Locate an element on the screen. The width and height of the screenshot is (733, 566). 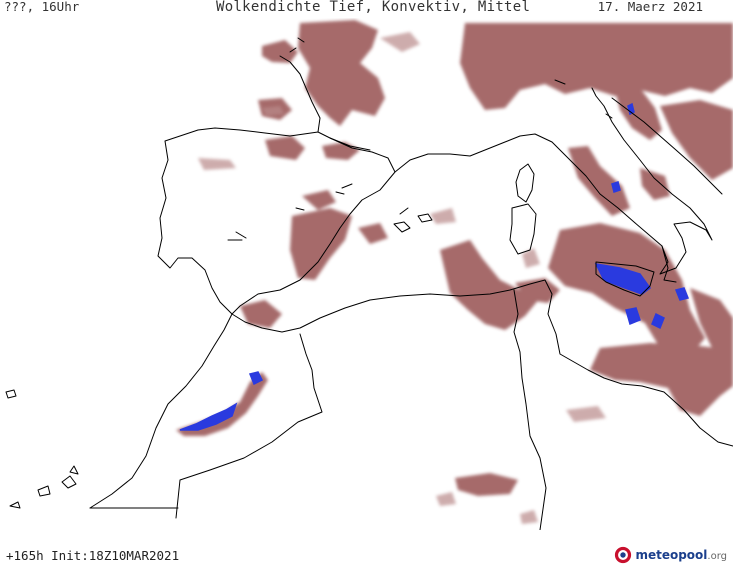
adriatic-east-coastline is located at coordinates (667, 146).